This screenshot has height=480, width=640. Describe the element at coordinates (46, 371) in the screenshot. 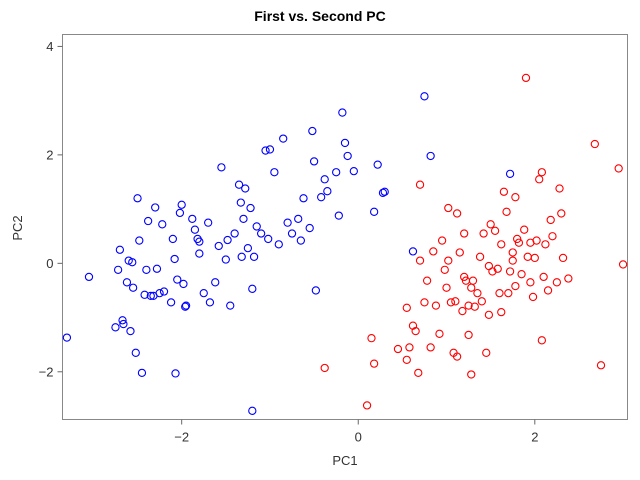

I see `y-tick-label: −2` at that location.